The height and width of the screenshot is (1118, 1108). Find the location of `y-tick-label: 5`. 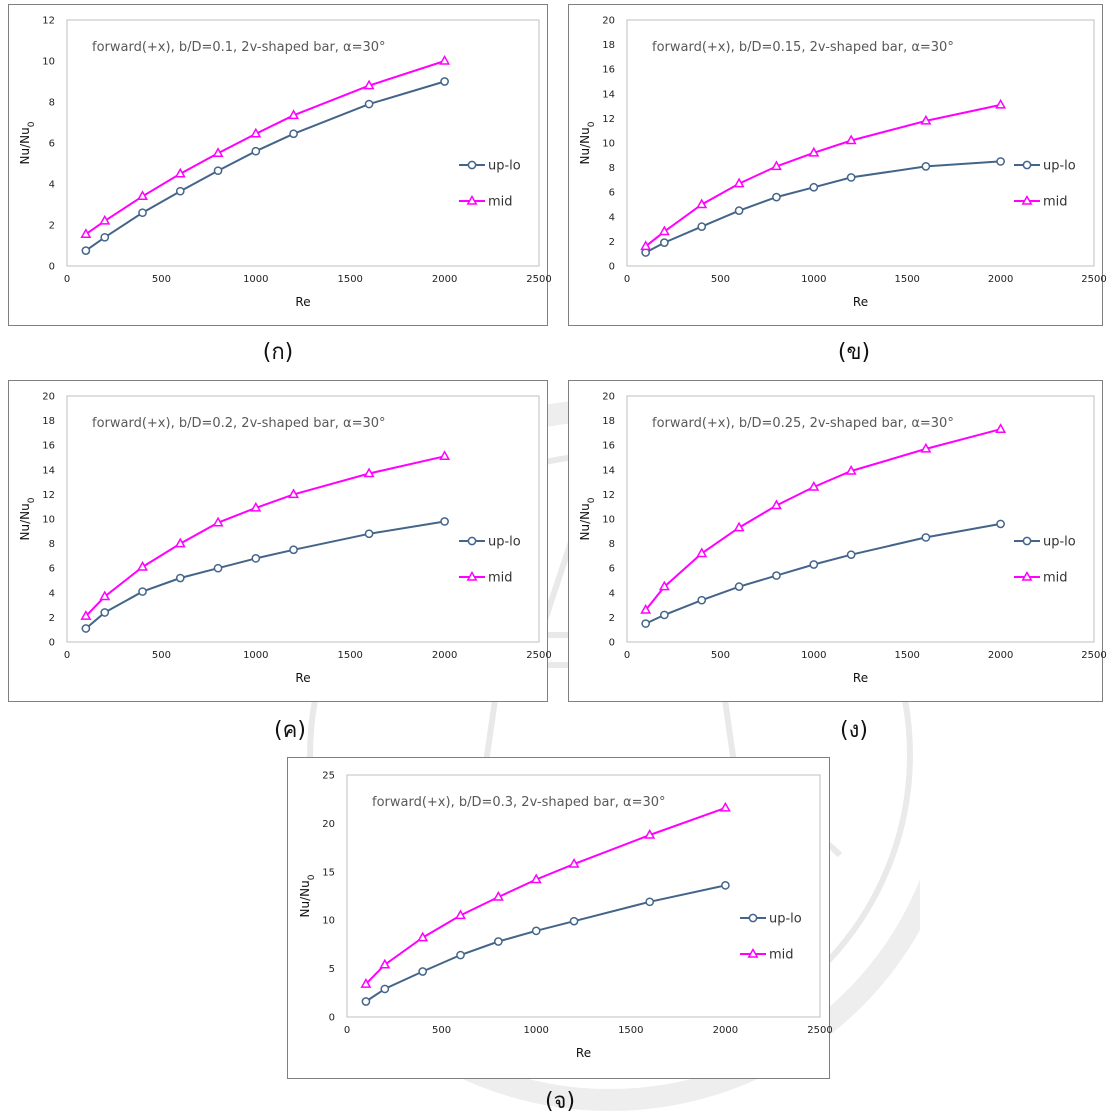

y-tick-label: 5 is located at coordinates (332, 969).